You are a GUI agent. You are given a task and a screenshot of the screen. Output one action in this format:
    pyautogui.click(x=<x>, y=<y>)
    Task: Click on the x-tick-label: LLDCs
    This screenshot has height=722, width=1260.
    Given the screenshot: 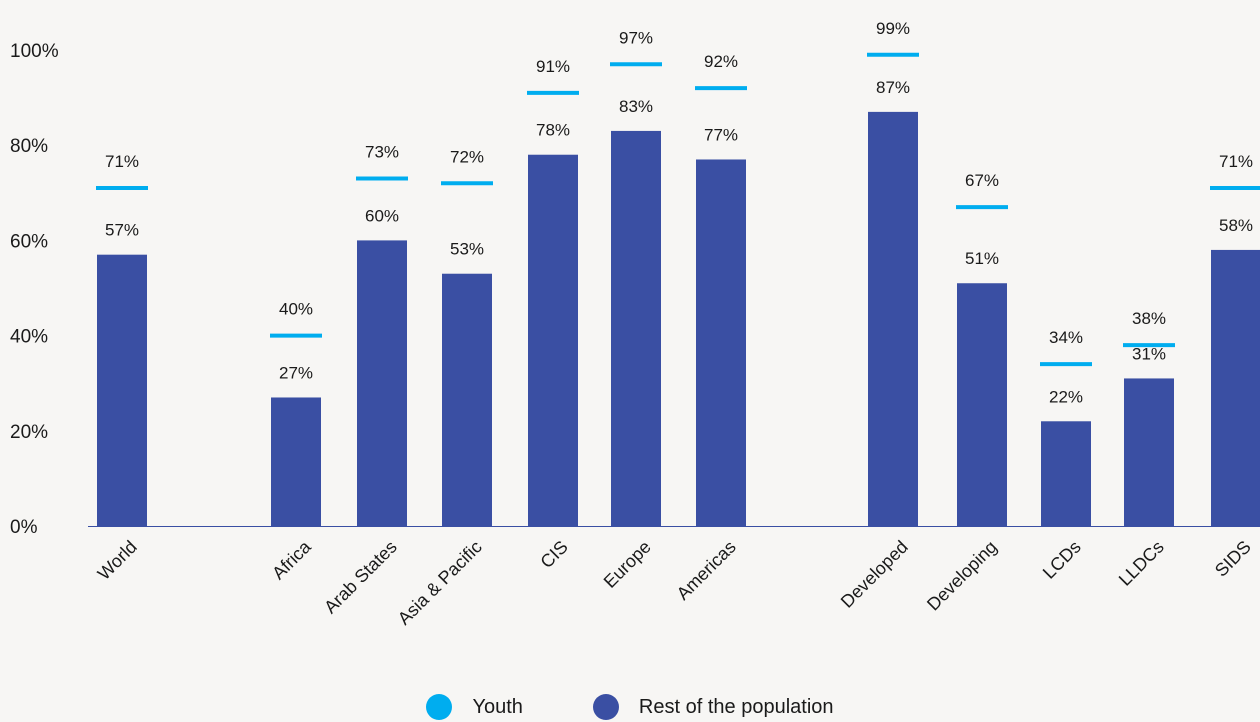 What is the action you would take?
    pyautogui.click(x=1141, y=563)
    